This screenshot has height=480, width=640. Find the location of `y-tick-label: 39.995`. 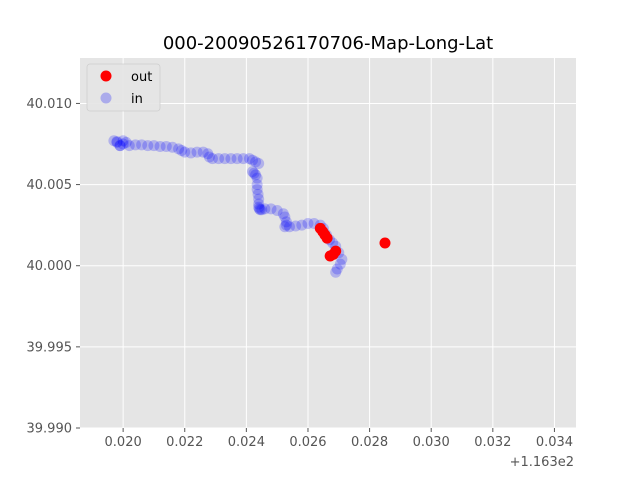

y-tick-label: 39.995 is located at coordinates (50, 347).